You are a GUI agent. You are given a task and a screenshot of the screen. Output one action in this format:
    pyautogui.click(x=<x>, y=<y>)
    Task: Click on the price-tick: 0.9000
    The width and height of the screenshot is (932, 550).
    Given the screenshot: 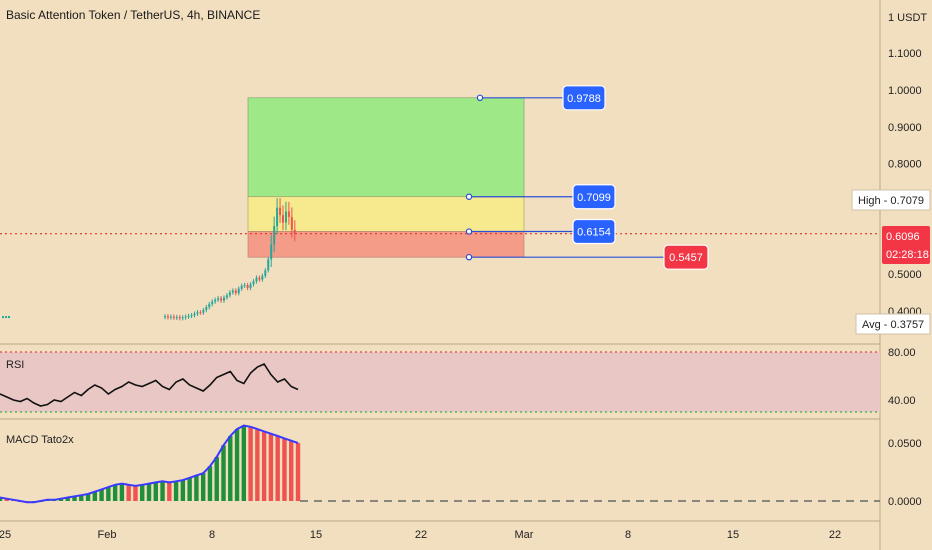 What is the action you would take?
    pyautogui.click(x=905, y=128)
    